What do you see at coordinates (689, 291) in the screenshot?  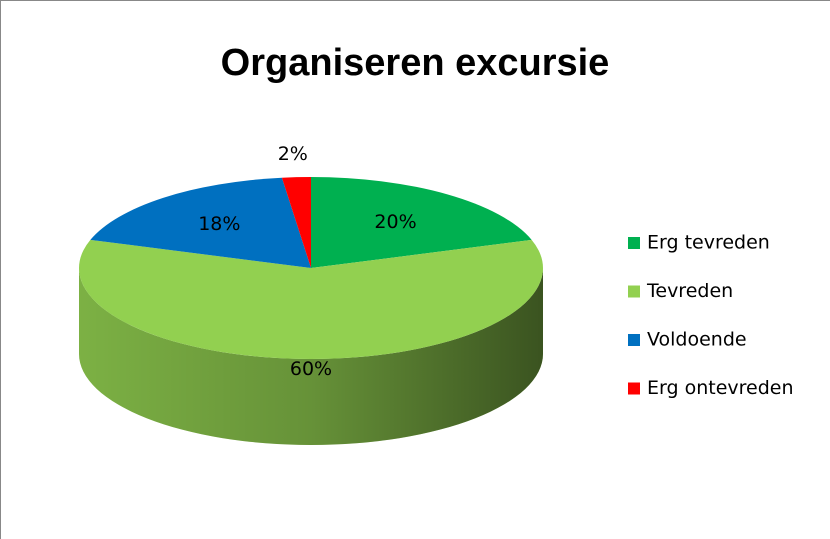 I see `legend-label: Tevreden` at bounding box center [689, 291].